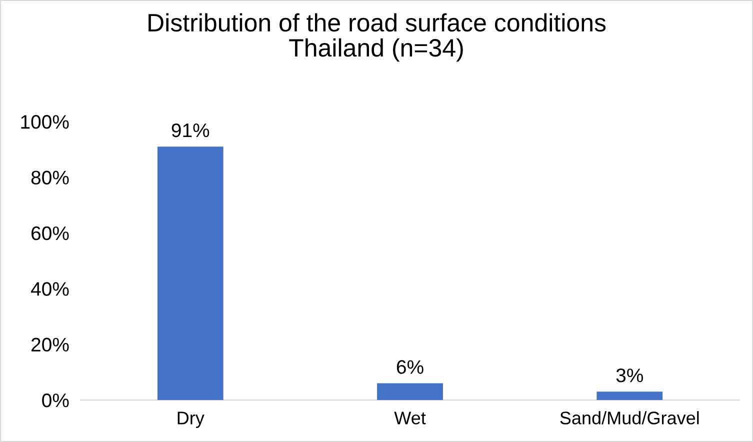 The image size is (753, 442). What do you see at coordinates (629, 417) in the screenshot?
I see `x-tick-label: Sand/Mud/Gravel` at bounding box center [629, 417].